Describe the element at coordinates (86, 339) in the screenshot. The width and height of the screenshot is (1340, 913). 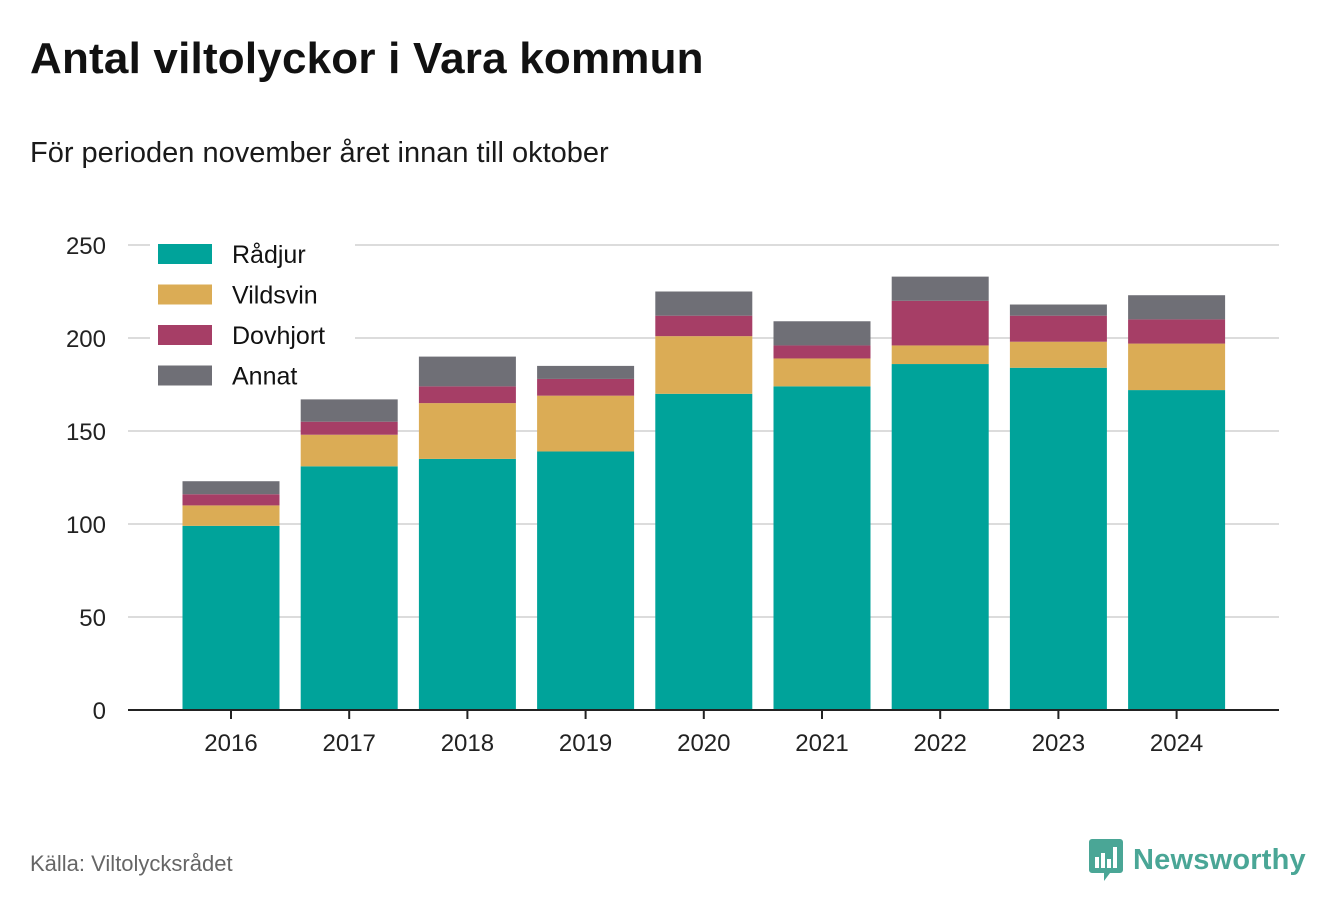
I see `y-tick-label: 200` at that location.